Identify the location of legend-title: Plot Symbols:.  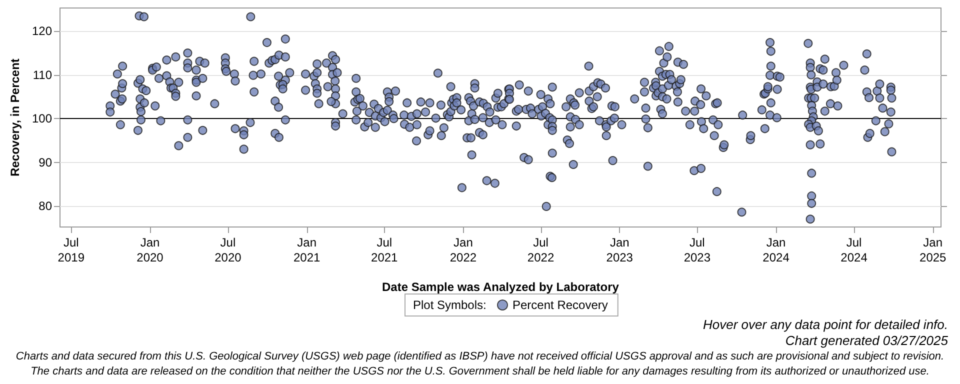
(449, 305).